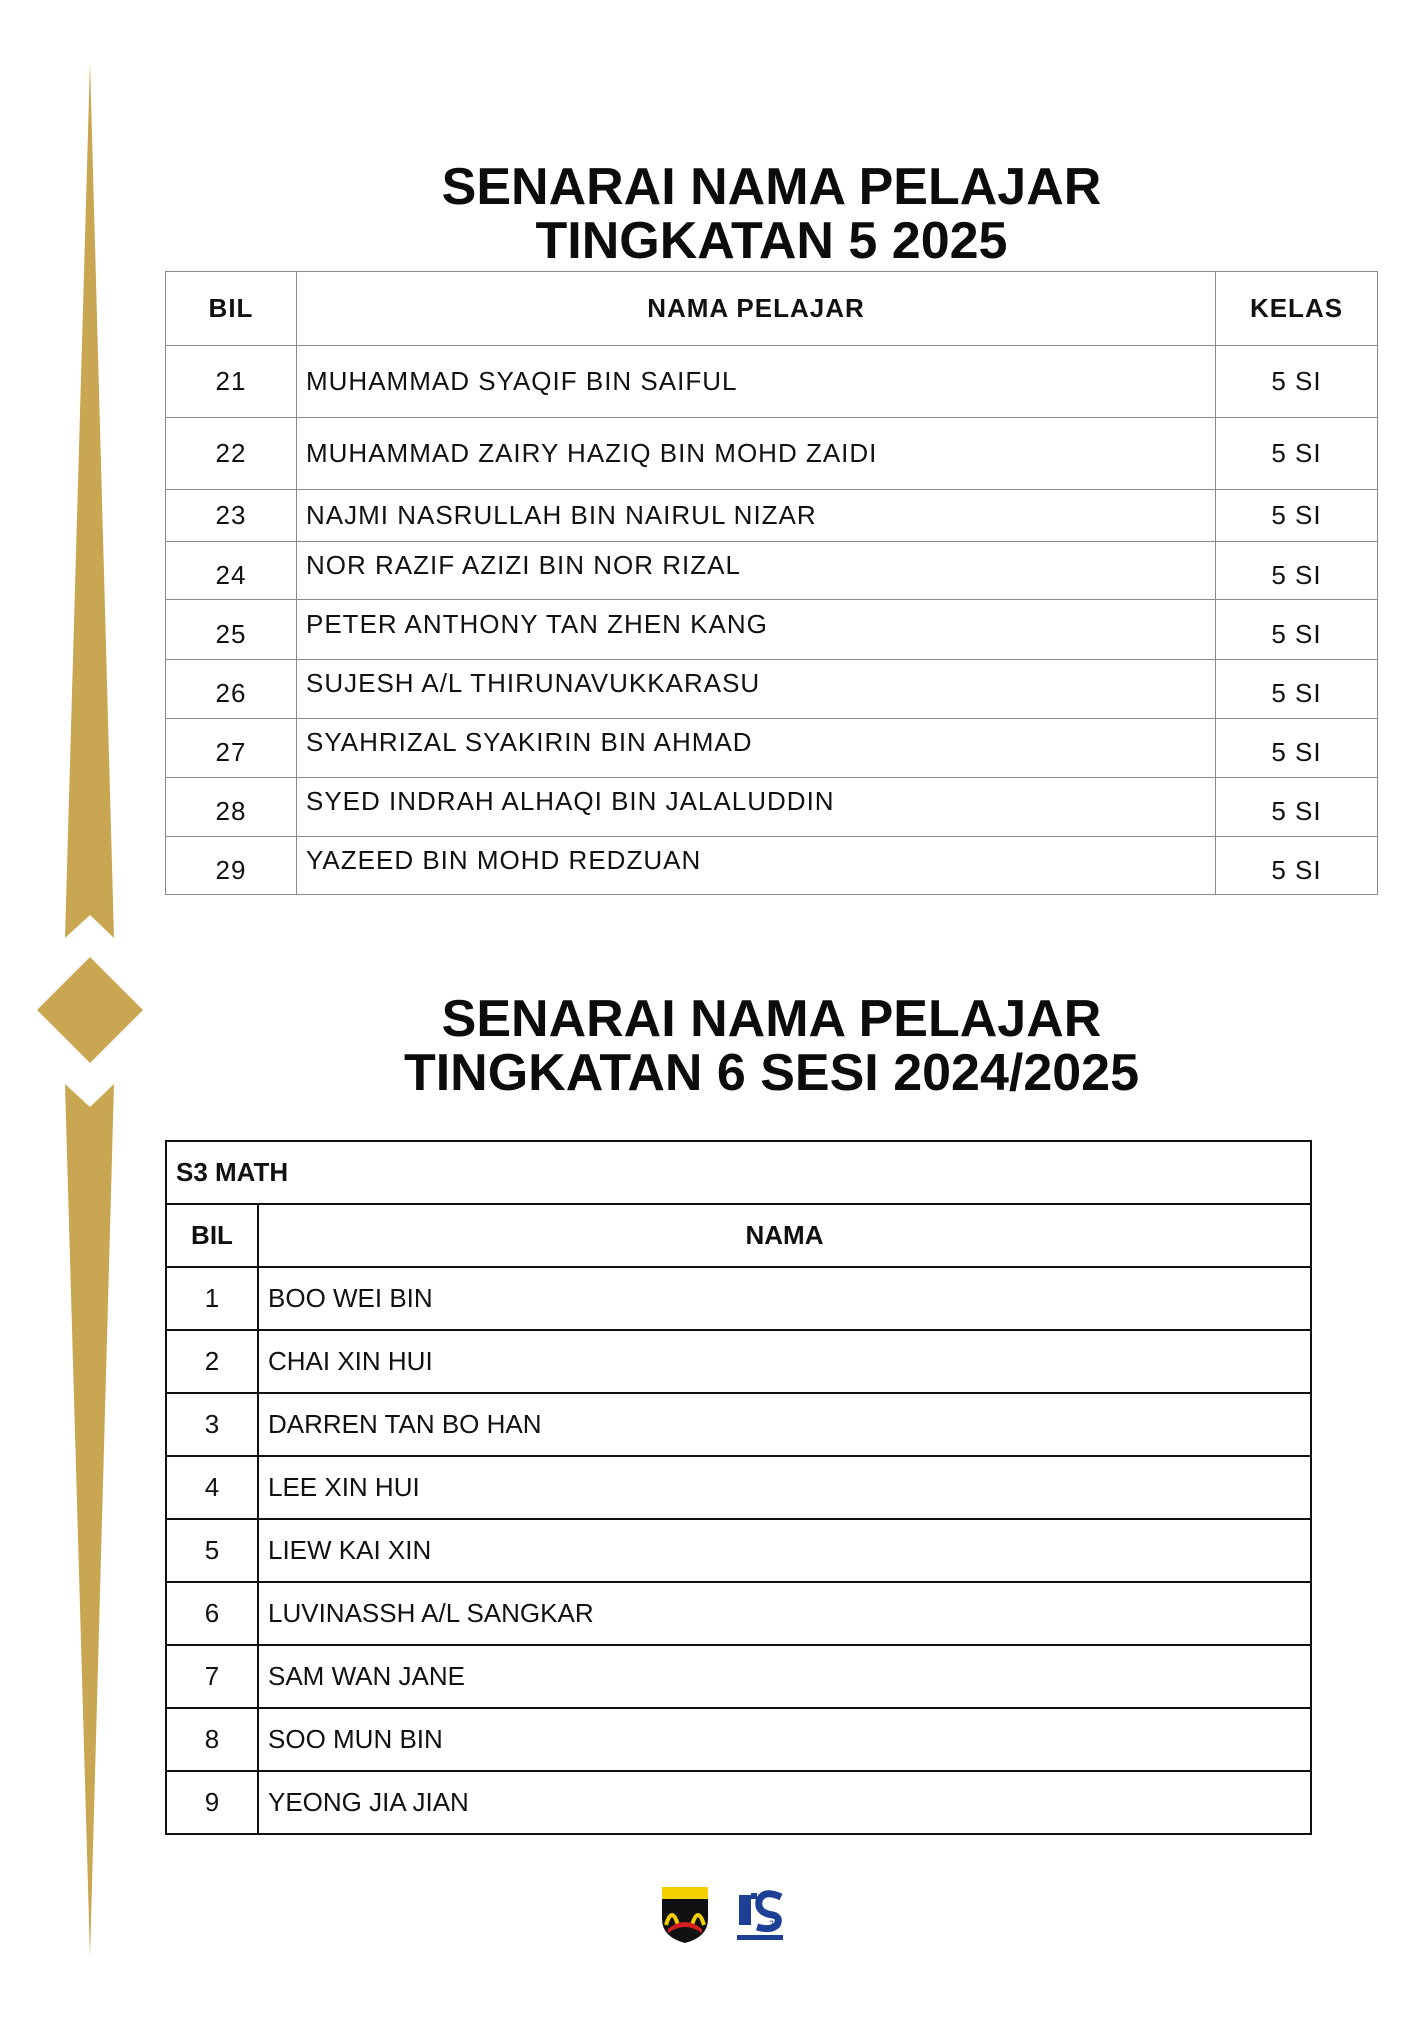  Describe the element at coordinates (212, 1802) in the screenshot. I see `cell-bil: 9` at that location.